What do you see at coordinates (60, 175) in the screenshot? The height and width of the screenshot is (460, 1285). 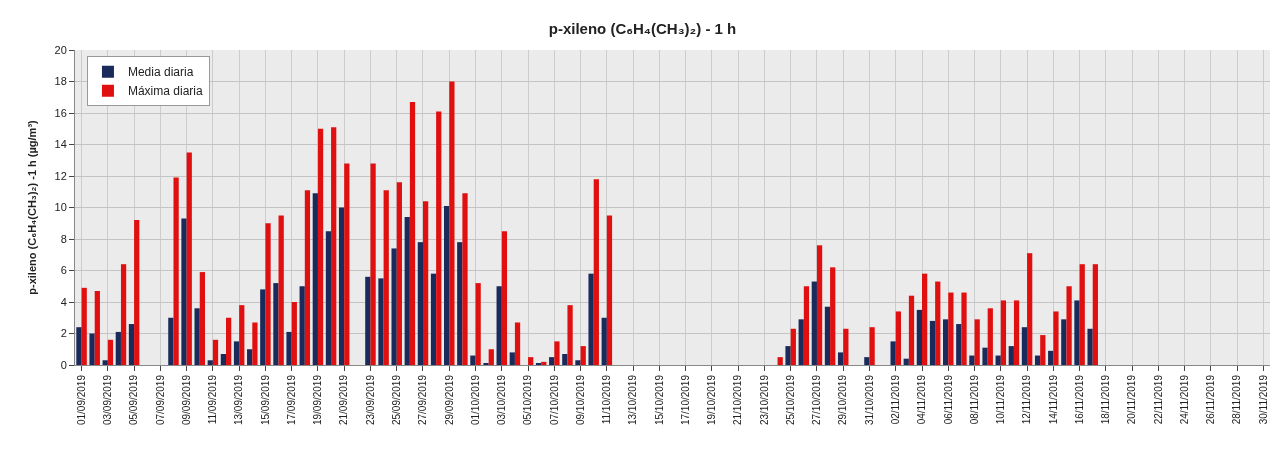 I see `y-tick-label: 12` at bounding box center [60, 175].